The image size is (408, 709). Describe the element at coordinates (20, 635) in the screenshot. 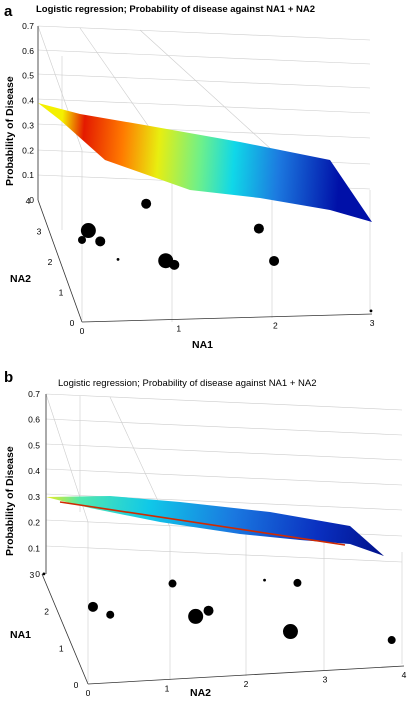

I see `y-axis-label: NA1` at that location.